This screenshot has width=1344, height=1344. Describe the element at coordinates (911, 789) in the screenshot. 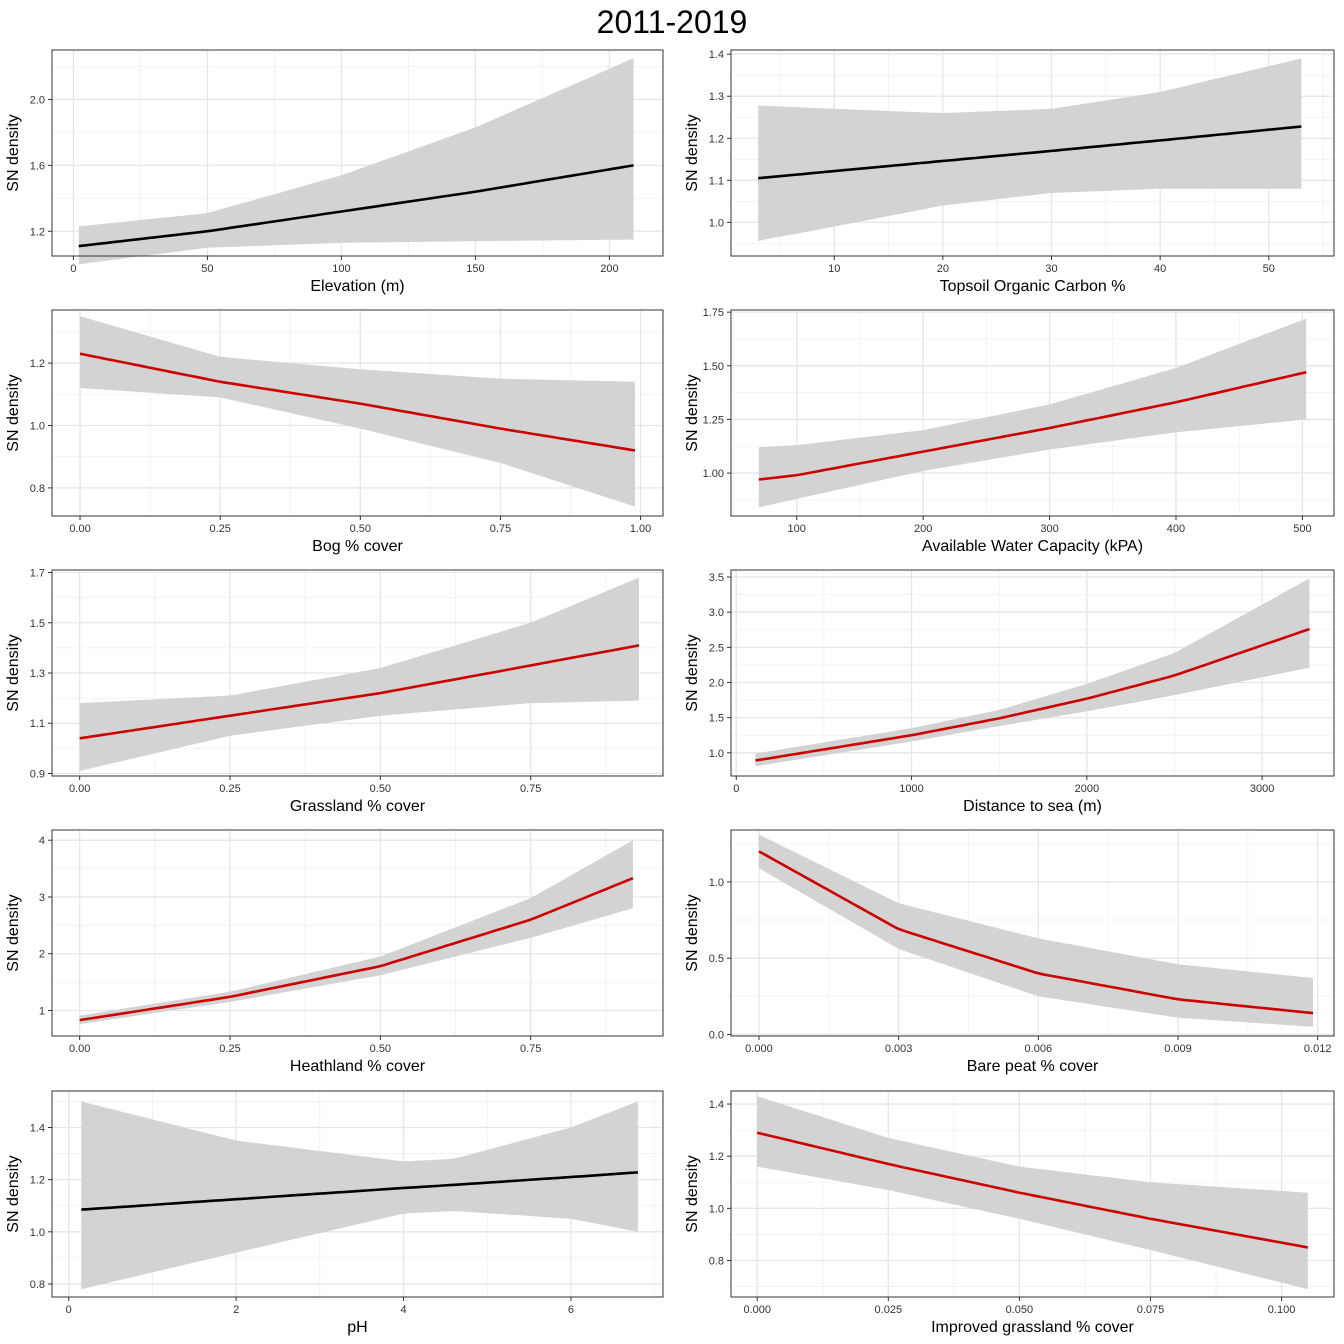

I see `x-tick-label: 1000` at that location.